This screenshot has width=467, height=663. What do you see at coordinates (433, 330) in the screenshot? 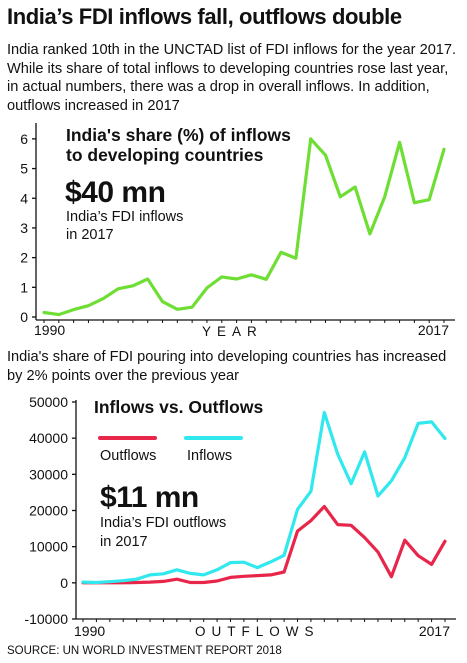
I see `share-x-tick-label: 2017` at bounding box center [433, 330].